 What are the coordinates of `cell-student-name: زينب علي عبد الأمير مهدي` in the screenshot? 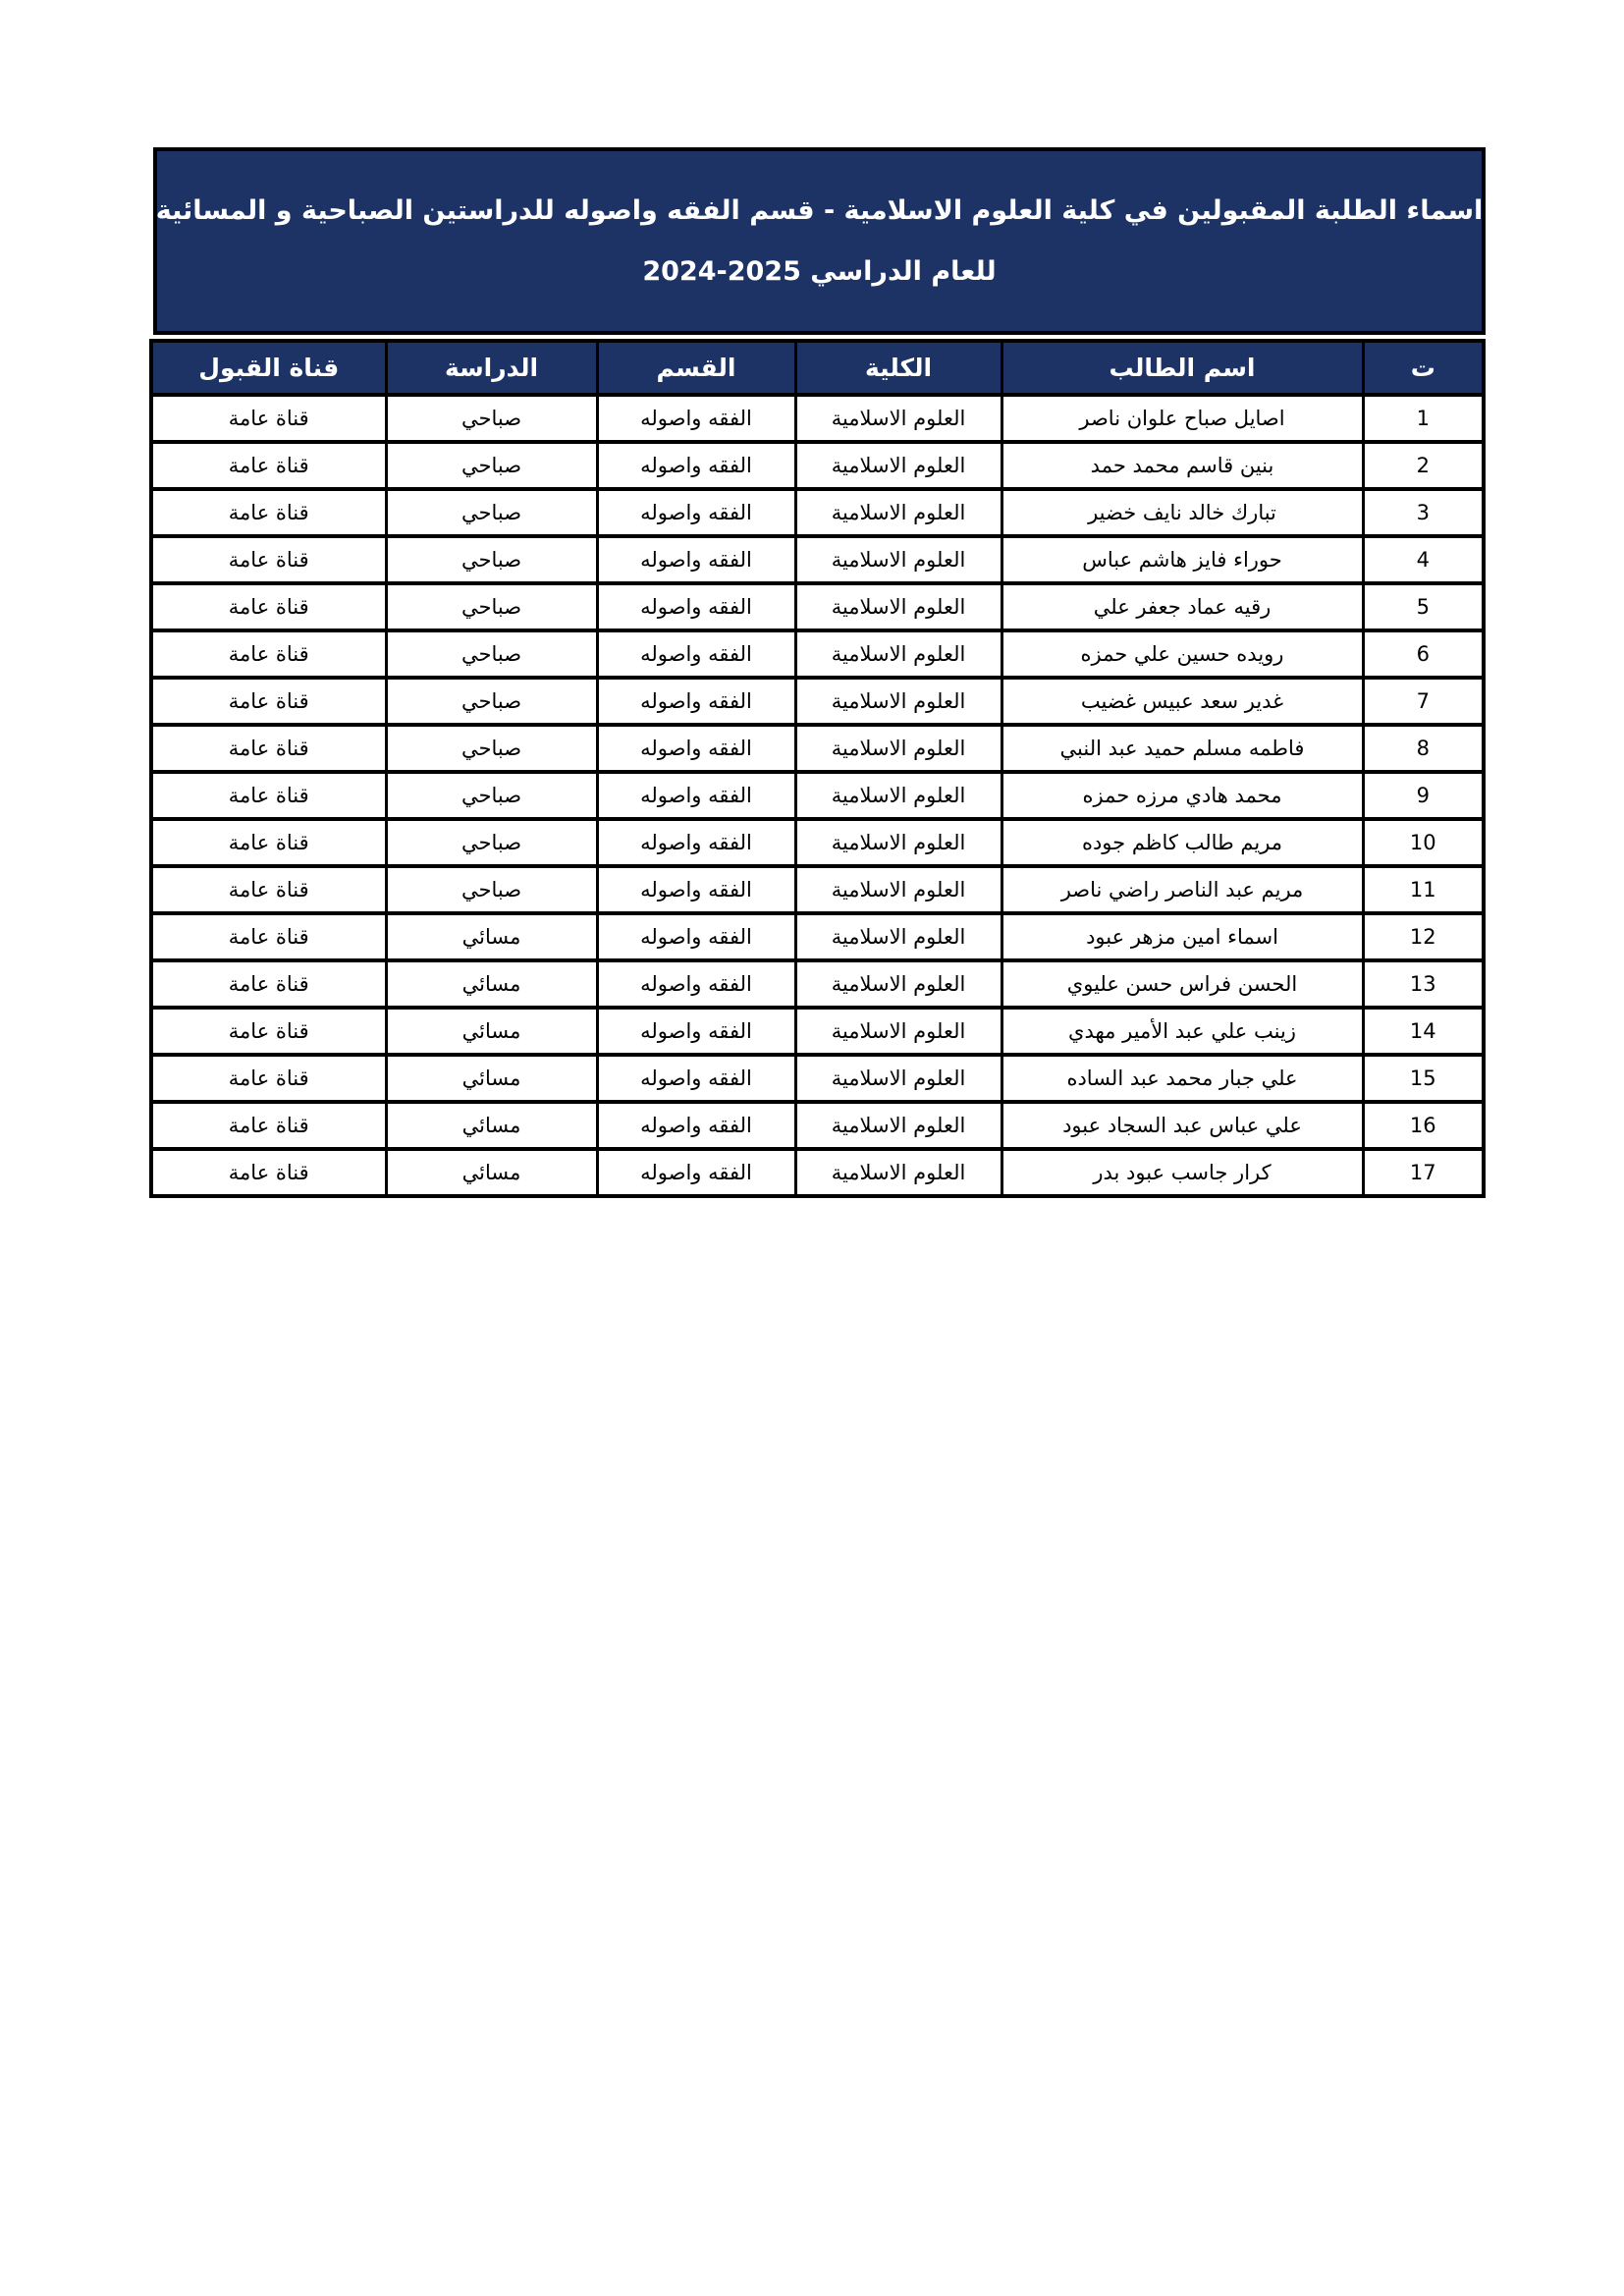 It's located at (1182, 1031).